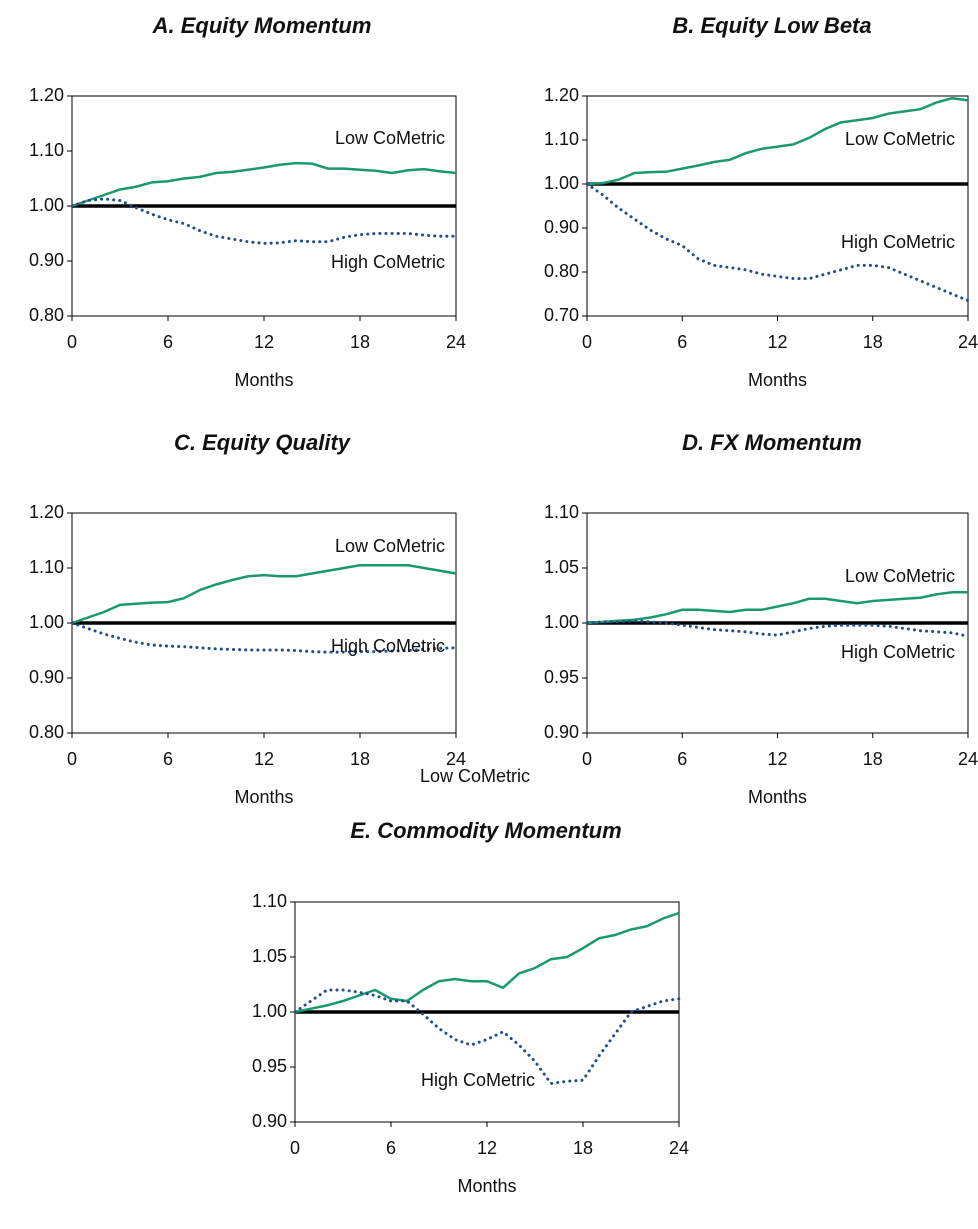  Describe the element at coordinates (485, 830) in the screenshot. I see `chart-title: E. Commodity Momentum` at that location.